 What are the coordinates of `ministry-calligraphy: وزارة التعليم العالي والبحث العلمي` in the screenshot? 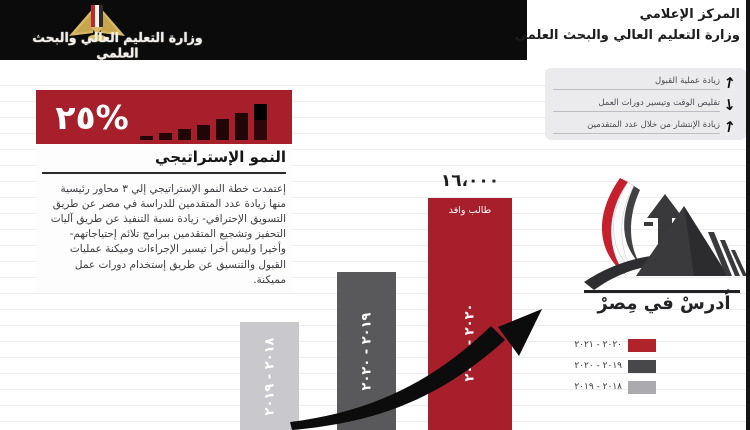 It's located at (117, 45).